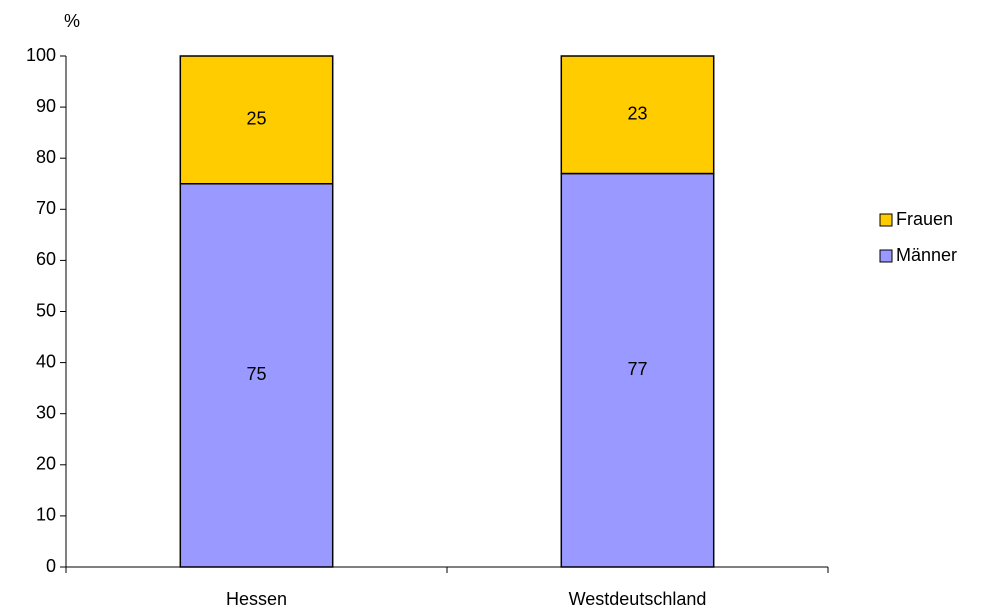 This screenshot has width=995, height=614. What do you see at coordinates (46, 310) in the screenshot?
I see `y-tick-label: 50` at bounding box center [46, 310].